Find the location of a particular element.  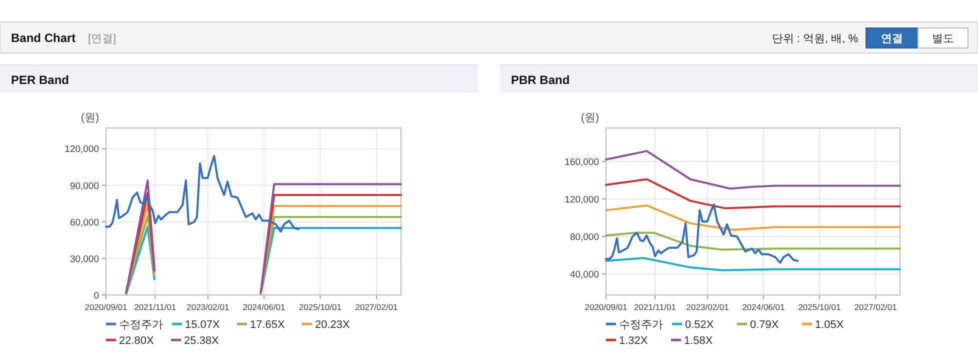

legend-label: 1.58X is located at coordinates (699, 341).